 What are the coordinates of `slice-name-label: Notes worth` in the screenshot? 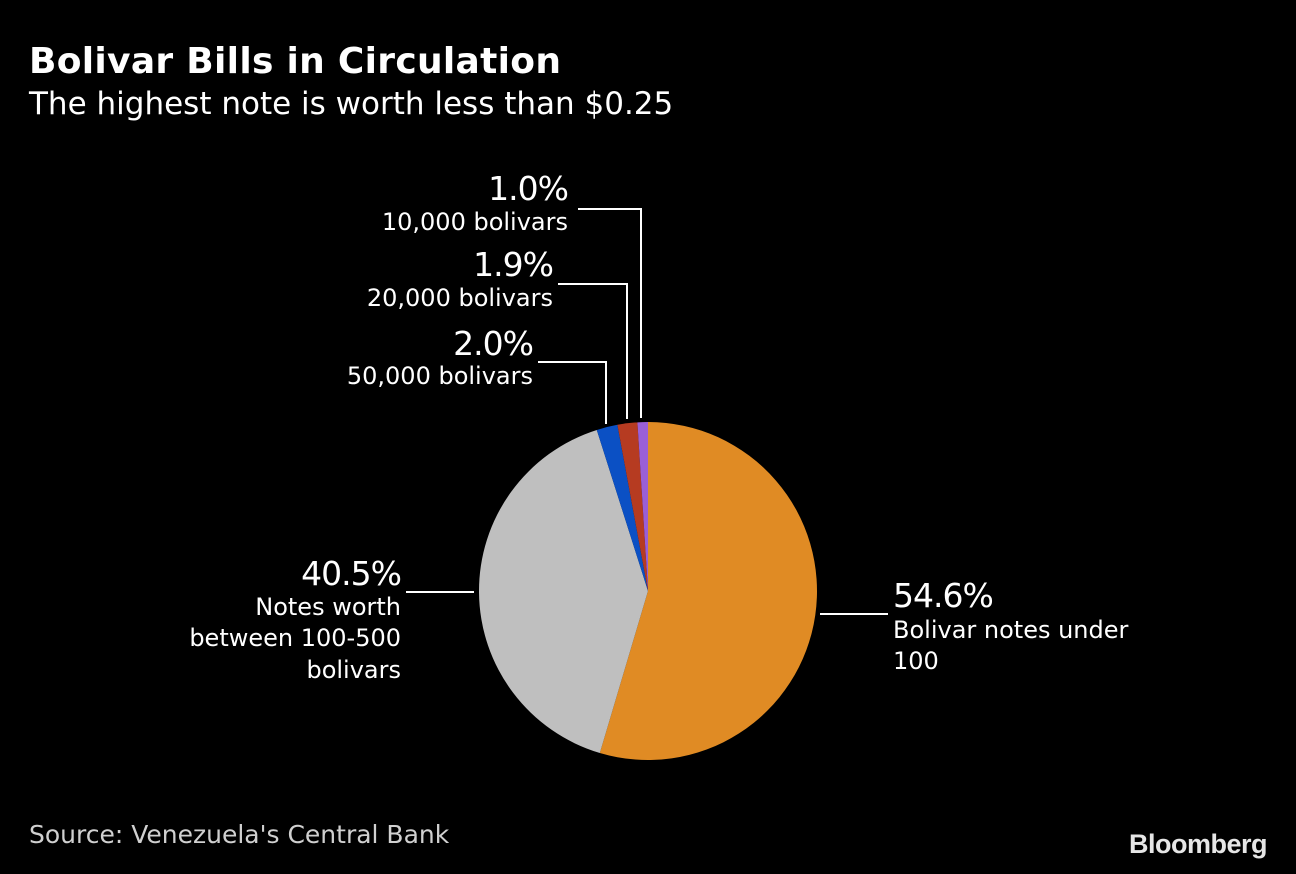 It's located at (328, 607).